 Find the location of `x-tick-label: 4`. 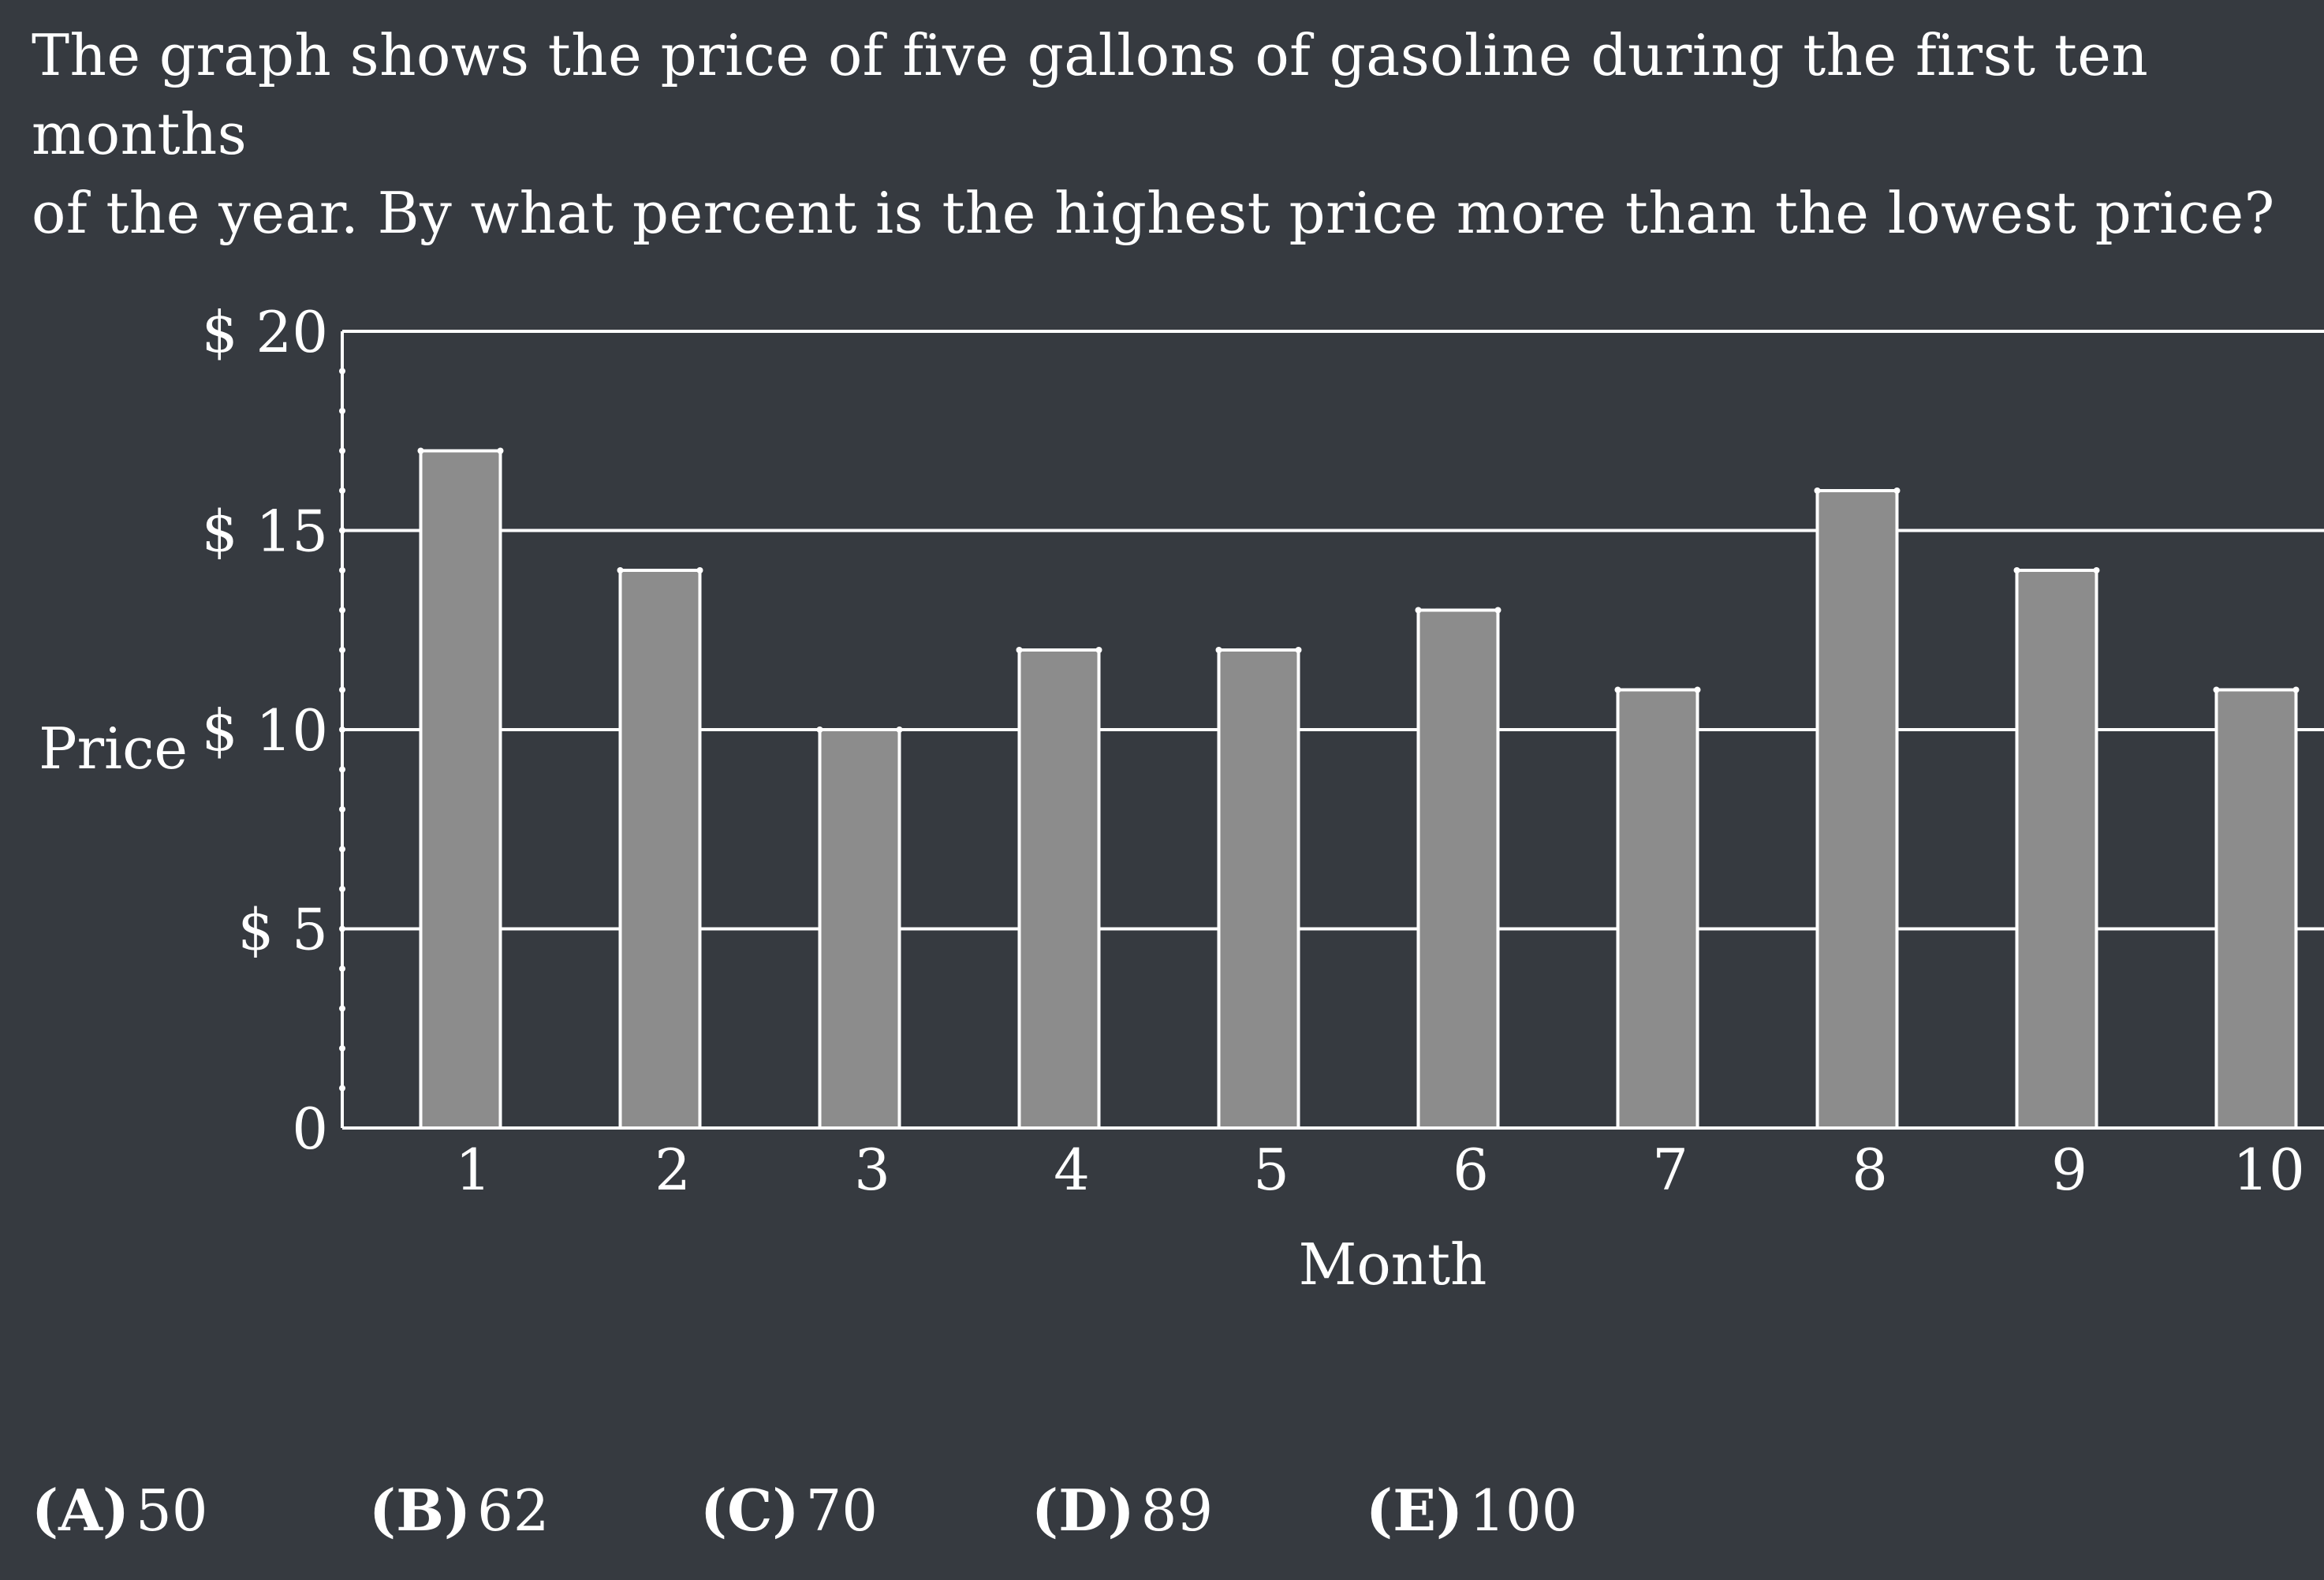

x-tick-label: 4 is located at coordinates (1072, 1170).